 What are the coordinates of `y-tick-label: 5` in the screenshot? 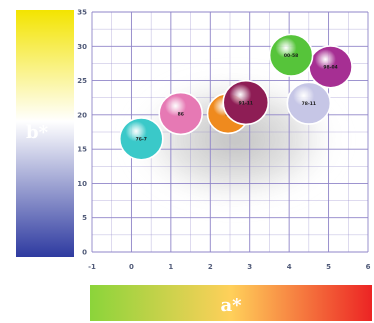 It's located at (84, 218).